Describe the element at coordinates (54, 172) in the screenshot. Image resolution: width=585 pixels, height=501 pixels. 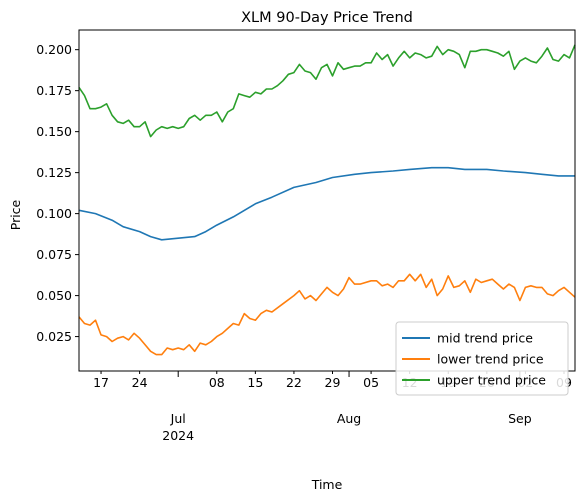
I see `y-tick-label: 0.125` at that location.